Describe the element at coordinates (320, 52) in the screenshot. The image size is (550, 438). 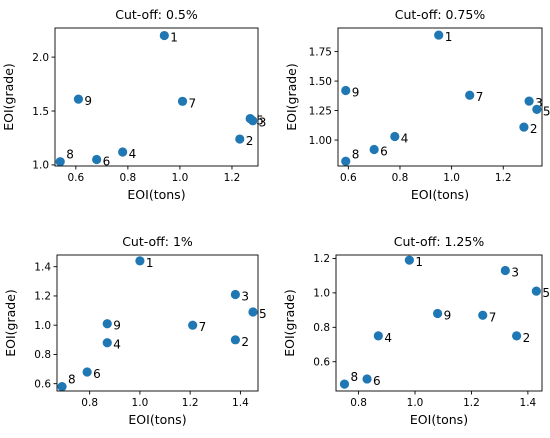
I see `y-tick-label: 1.75` at that location.